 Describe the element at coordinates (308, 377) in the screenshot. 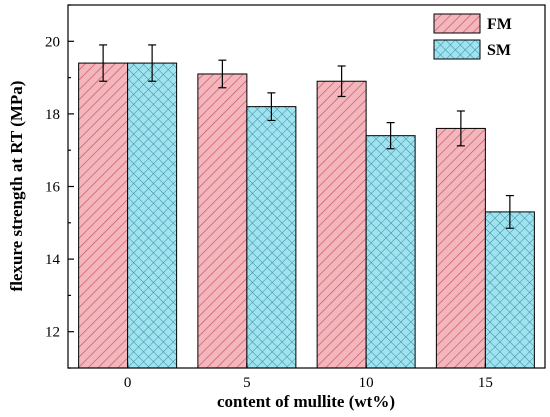

I see `x-axis-ticks: 0 5 10 15` at that location.